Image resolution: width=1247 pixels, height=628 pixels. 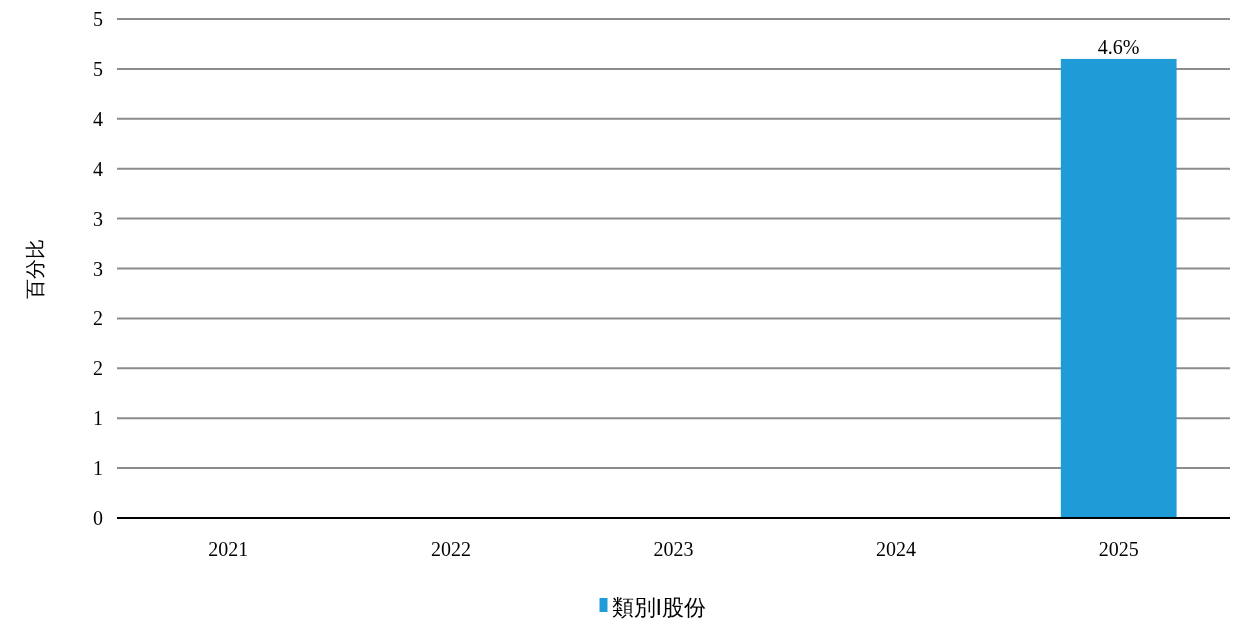 I want to click on x-tick-label: 2023, so click(x=673, y=549).